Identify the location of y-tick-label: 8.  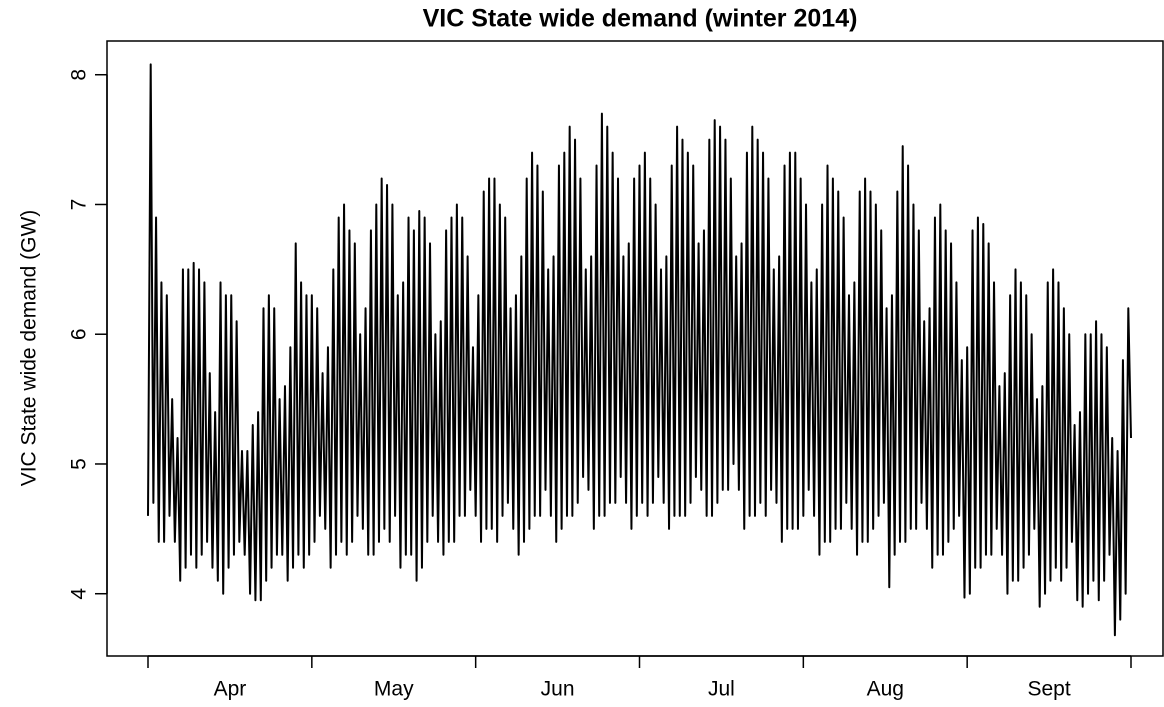
(79, 75).